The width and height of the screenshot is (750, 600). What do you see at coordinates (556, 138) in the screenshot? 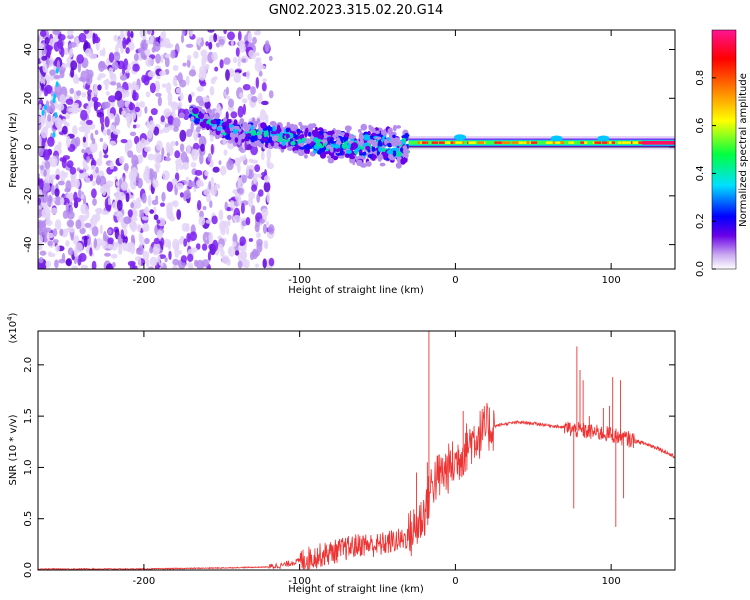
I see `spectrogram-bump` at bounding box center [556, 138].